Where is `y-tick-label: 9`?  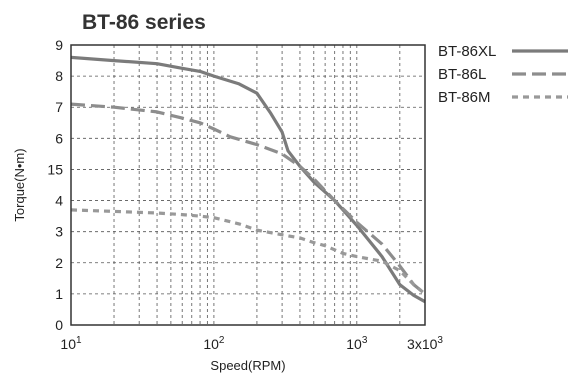 y-tick-label: 9 is located at coordinates (59, 45).